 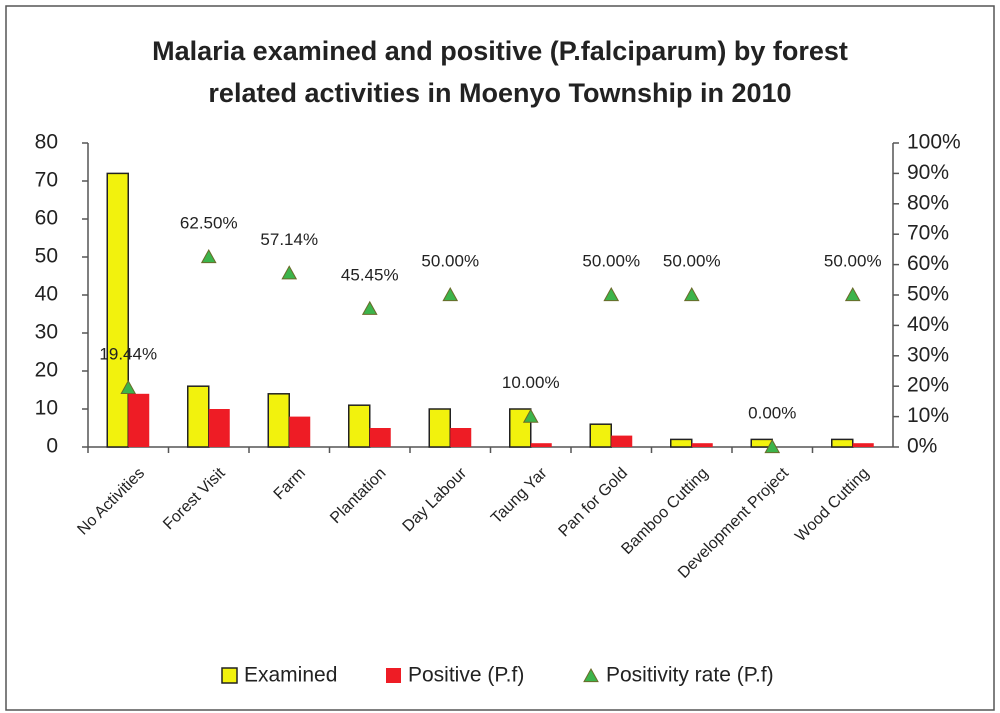 I want to click on y-tick-label: 0, so click(x=52, y=446).